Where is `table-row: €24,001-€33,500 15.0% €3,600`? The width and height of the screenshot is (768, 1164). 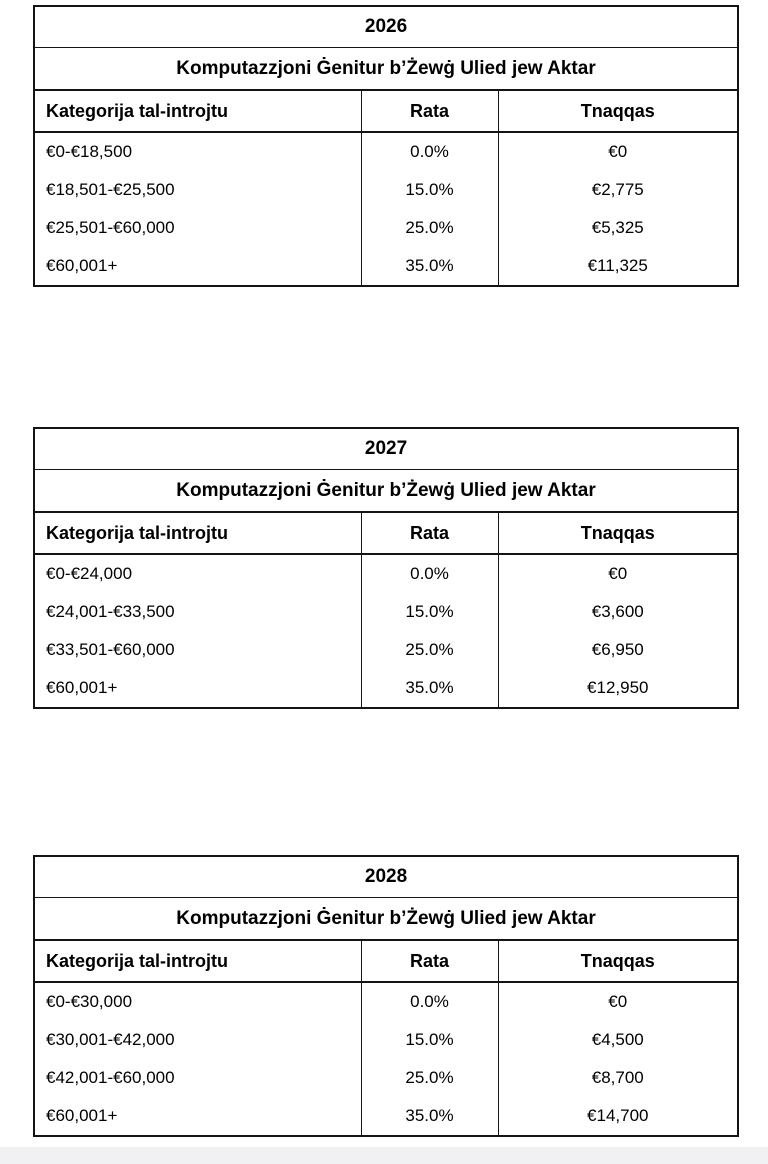
table-row: €24,001-€33,500 15.0% €3,600 is located at coordinates (386, 612).